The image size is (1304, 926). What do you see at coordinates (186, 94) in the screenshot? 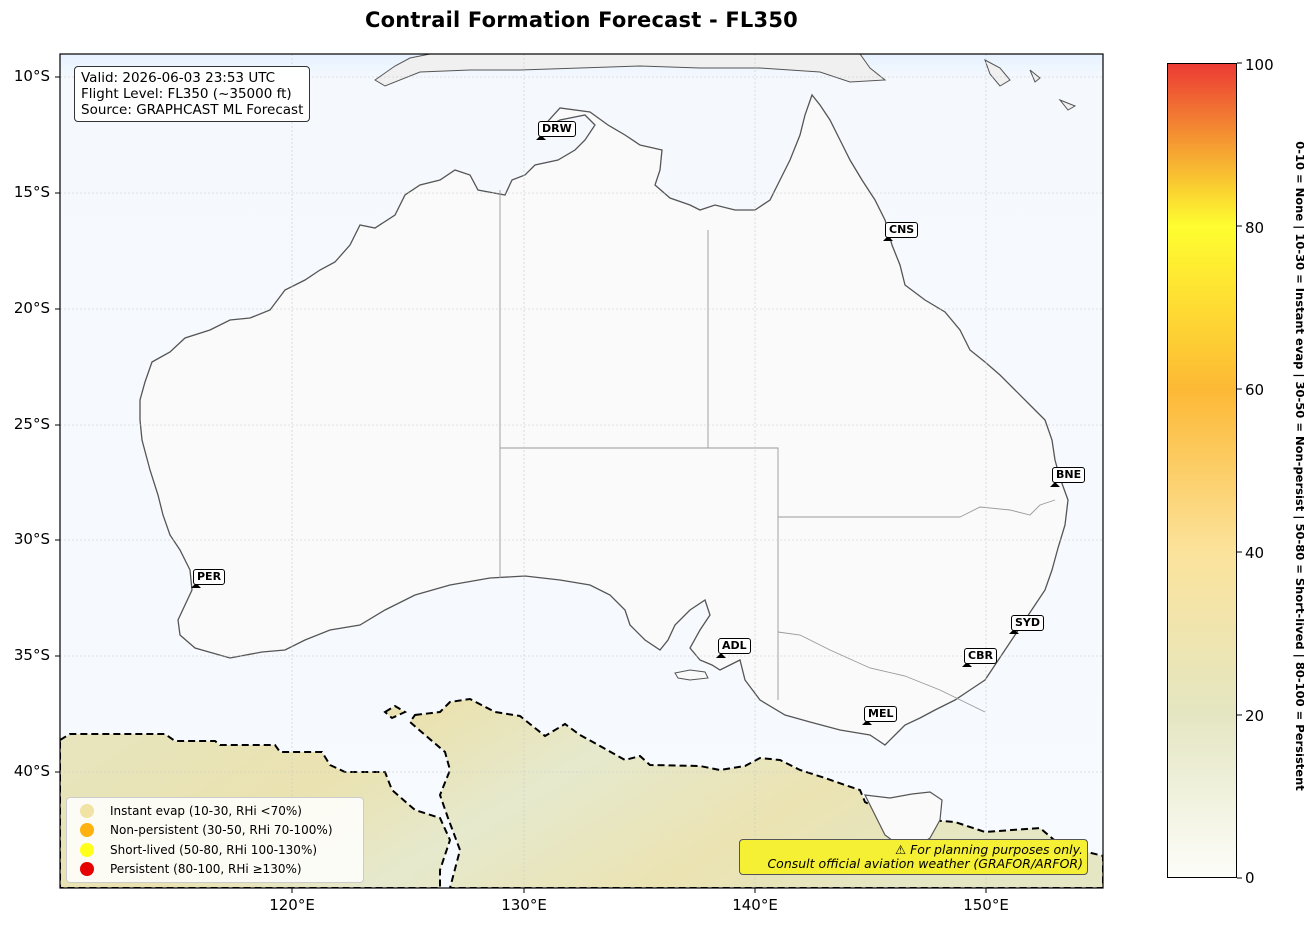
I see `flight-level: Flight Level: FL350 (~35000 ft)` at bounding box center [186, 94].